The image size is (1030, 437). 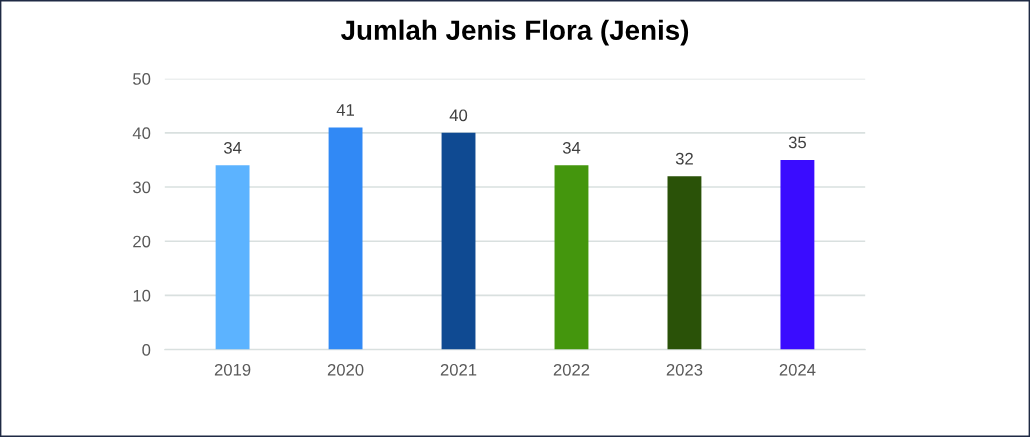 What do you see at coordinates (141, 133) in the screenshot?
I see `y-tick-label: 40` at bounding box center [141, 133].